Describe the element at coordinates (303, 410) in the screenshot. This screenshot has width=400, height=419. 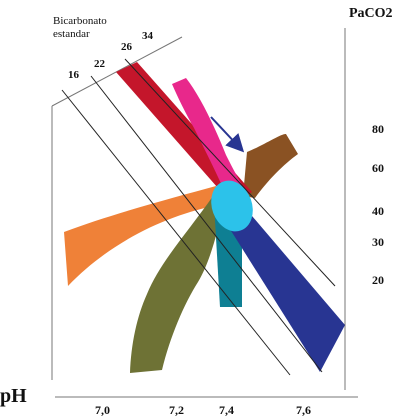
I see `ph-tick-7-6: 7,6` at that location.